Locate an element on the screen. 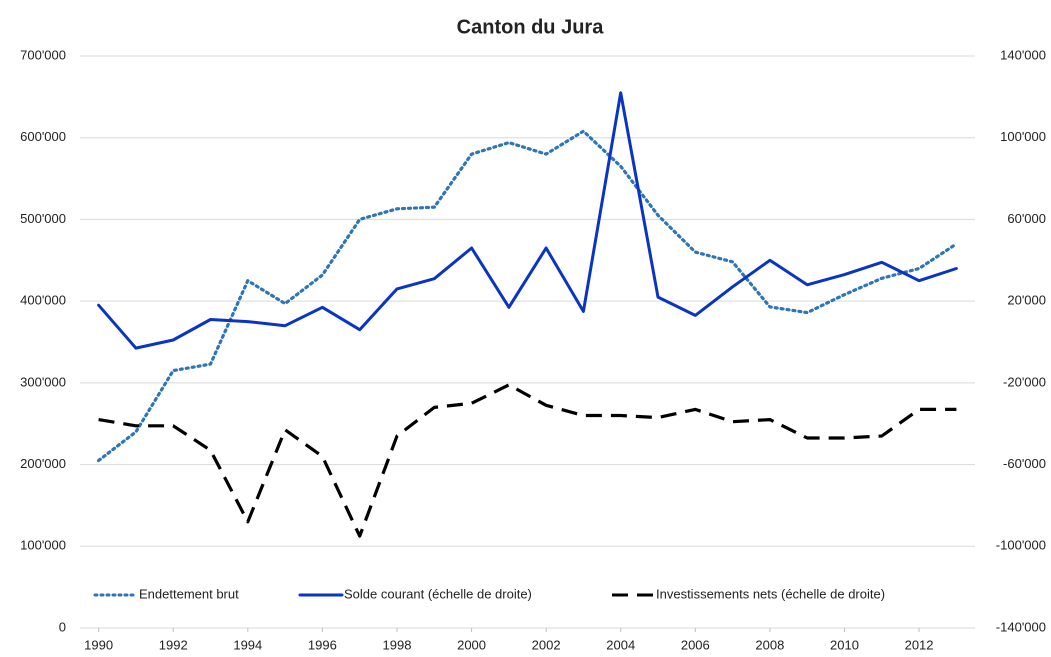 This screenshot has width=1051, height=657. x-tick-label: 2004 is located at coordinates (620, 644).